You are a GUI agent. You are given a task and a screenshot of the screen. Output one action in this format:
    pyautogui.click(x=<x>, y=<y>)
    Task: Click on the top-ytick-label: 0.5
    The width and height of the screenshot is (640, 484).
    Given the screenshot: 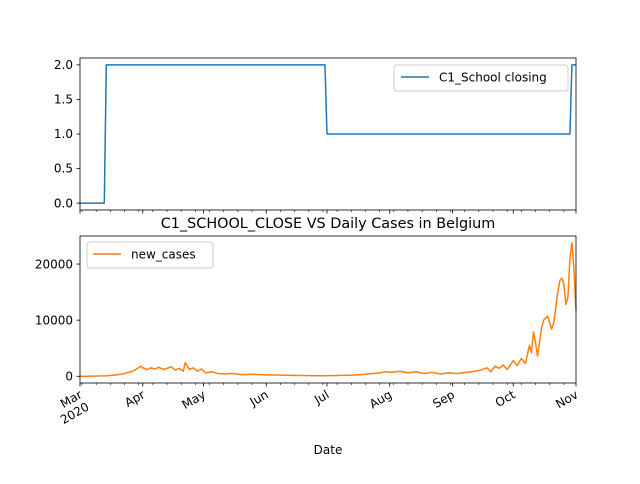 What is the action you would take?
    pyautogui.click(x=63, y=169)
    